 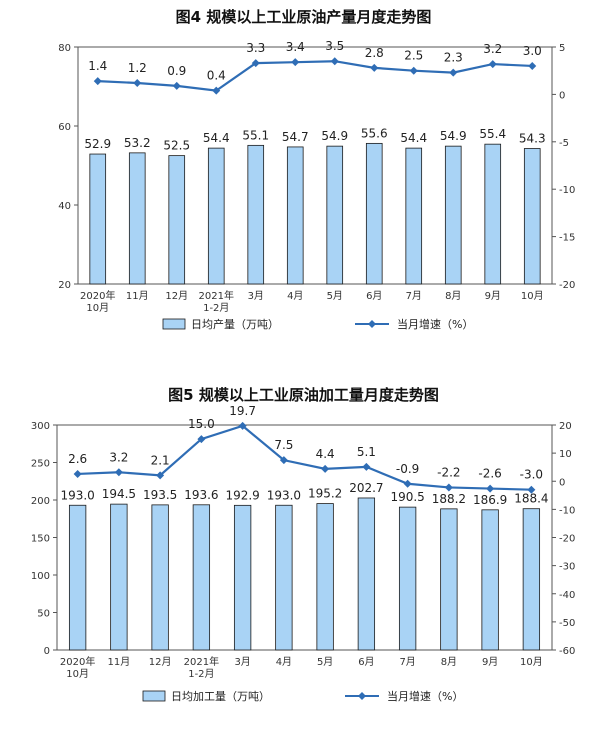 What do you see at coordinates (325, 494) in the screenshot?
I see `bar-value-label: 195.2` at bounding box center [325, 494].